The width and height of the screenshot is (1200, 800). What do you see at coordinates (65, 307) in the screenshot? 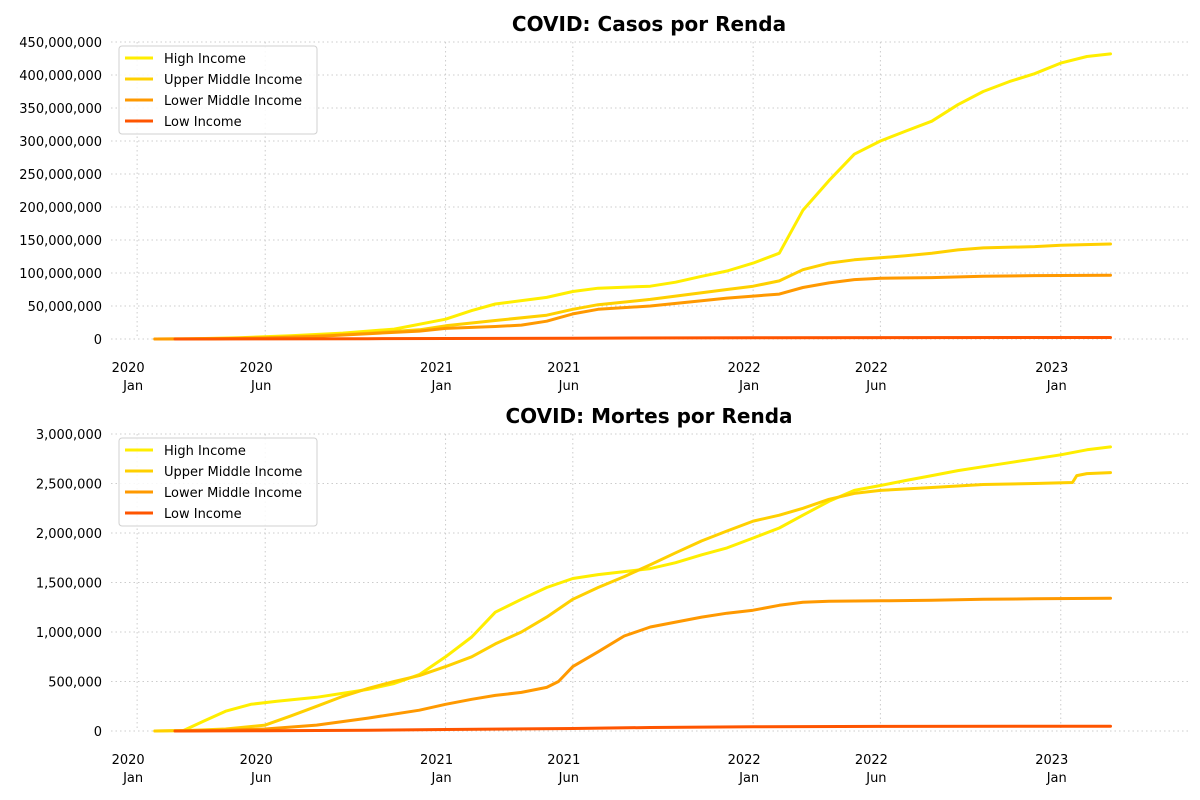
I see `y-tick-label: 50,000,000` at bounding box center [65, 307].